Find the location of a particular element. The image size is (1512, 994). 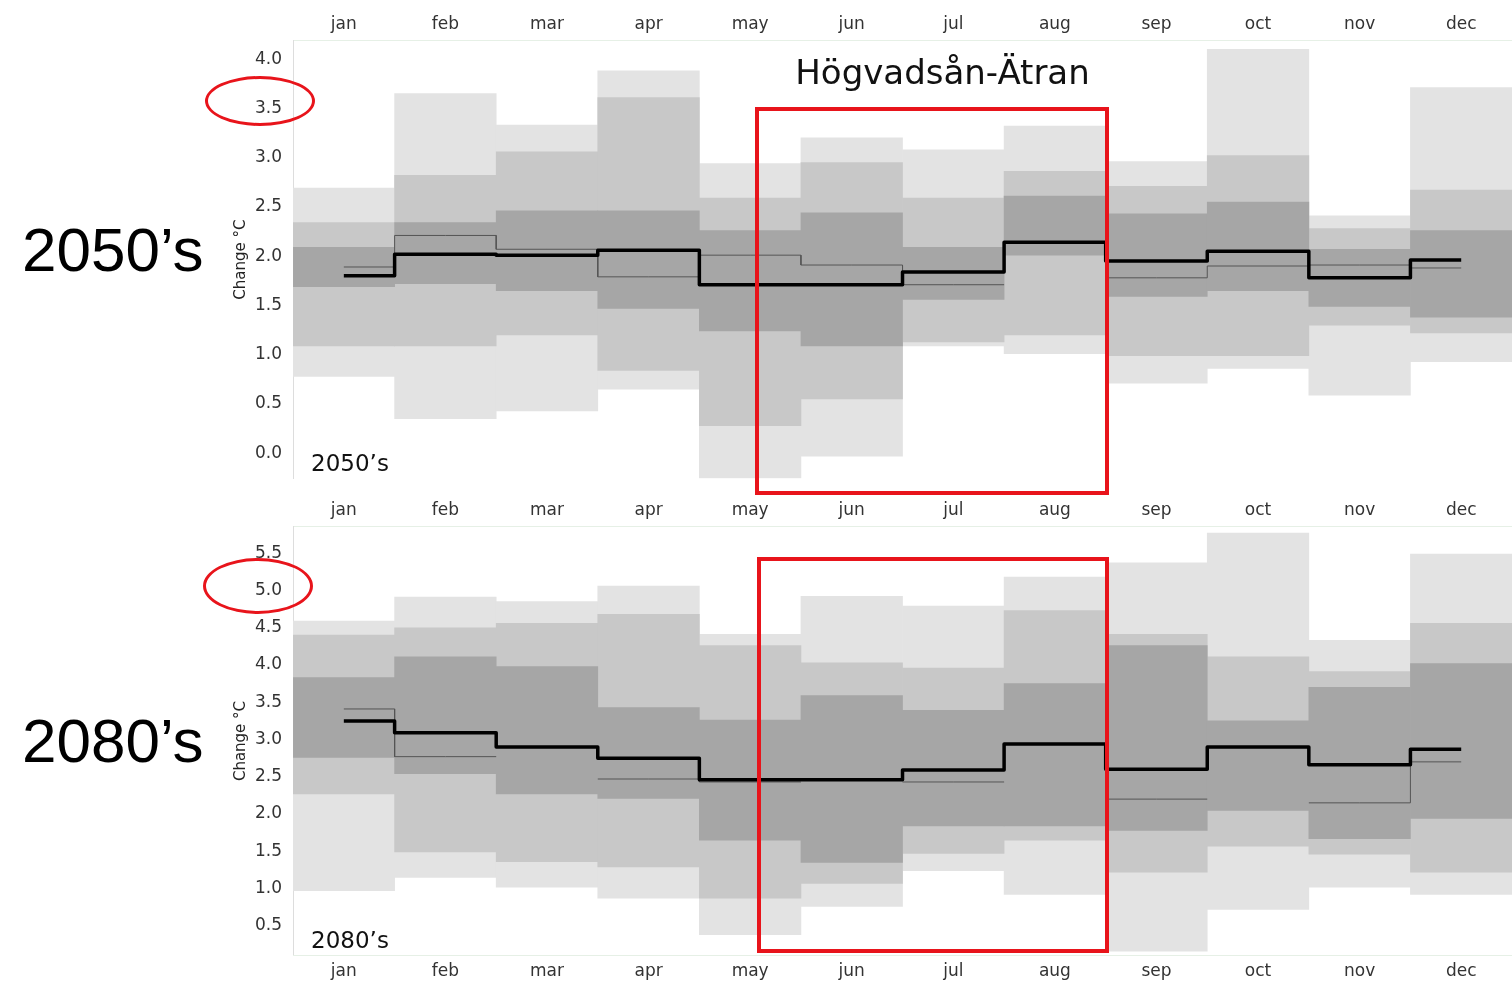

y-tick-label: 4.5 is located at coordinates (268, 626).